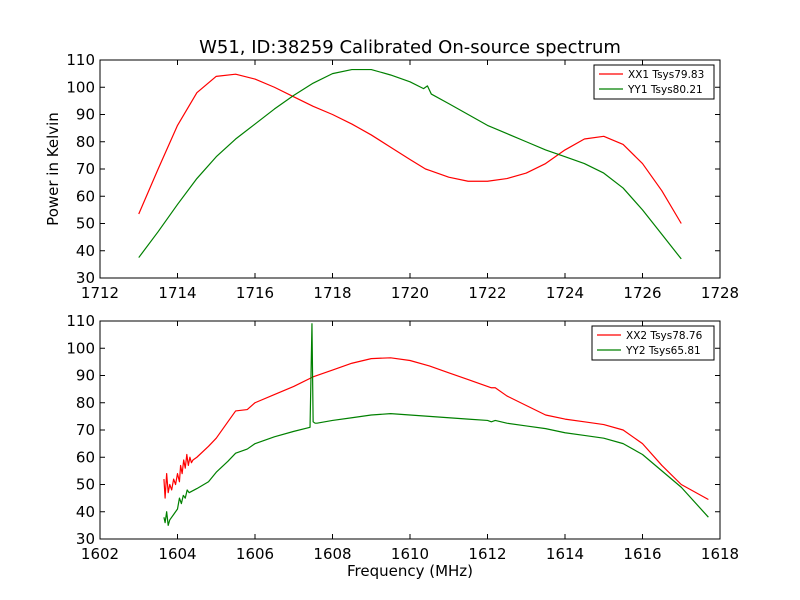 The image size is (800, 600). I want to click on x-tick-label: 1606, so click(255, 554).